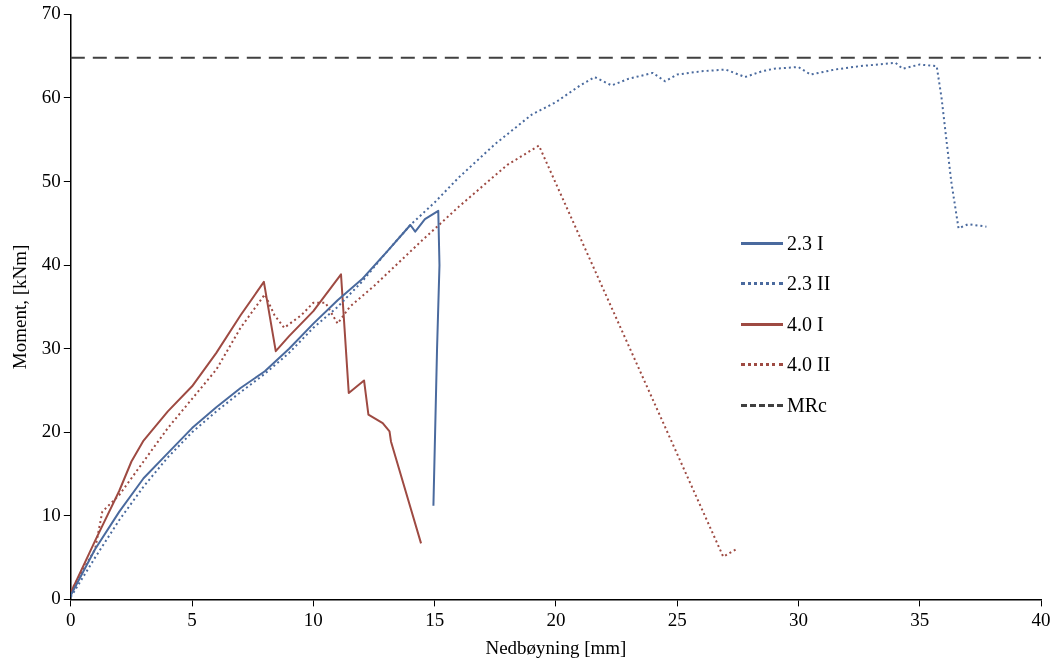 This screenshot has height=664, width=1057. What do you see at coordinates (51, 180) in the screenshot?
I see `y-tick-label: 50` at bounding box center [51, 180].